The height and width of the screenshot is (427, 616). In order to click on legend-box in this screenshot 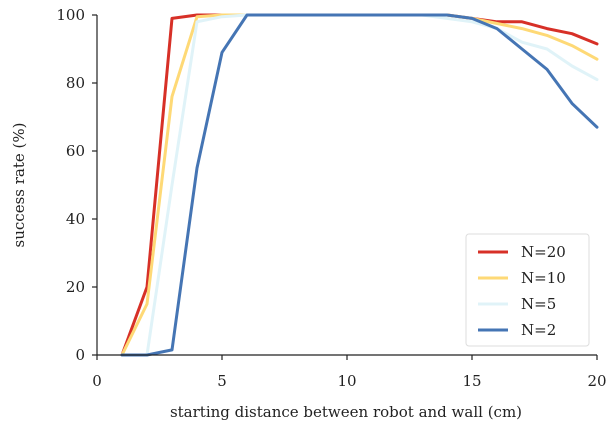, I will do `click(527, 290)`.